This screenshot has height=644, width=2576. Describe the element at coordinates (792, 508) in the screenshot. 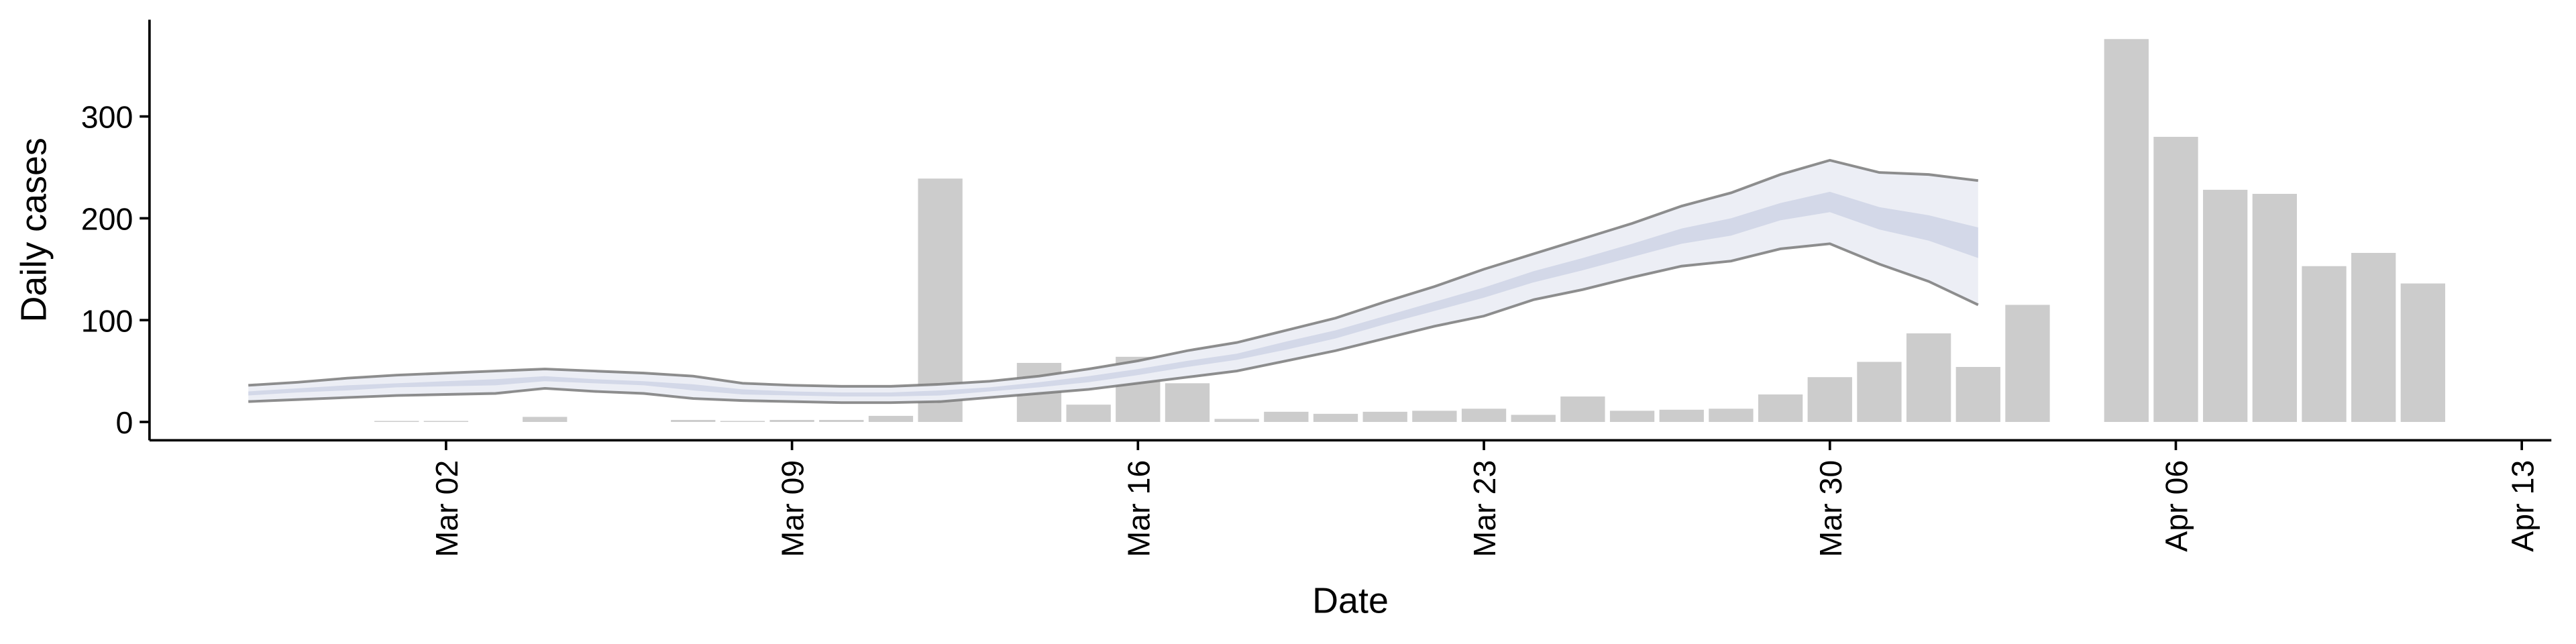

I see `x-tick-label: Mar 09` at that location.